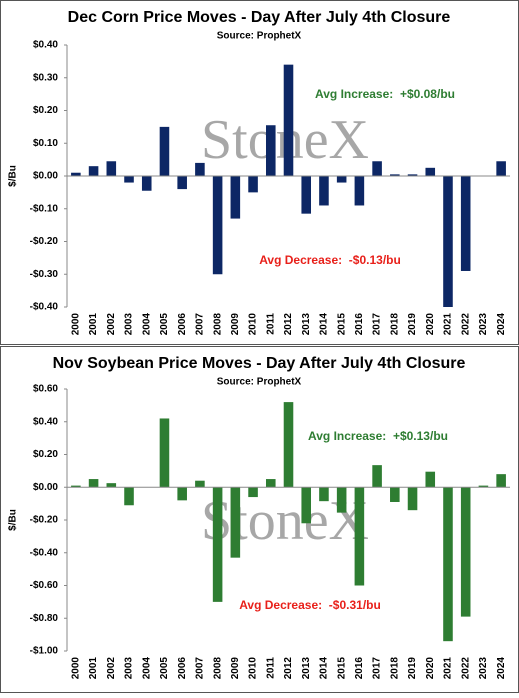 The width and height of the screenshot is (519, 698). Describe the element at coordinates (341, 324) in the screenshot. I see `x-tick-label: 2015` at that location.